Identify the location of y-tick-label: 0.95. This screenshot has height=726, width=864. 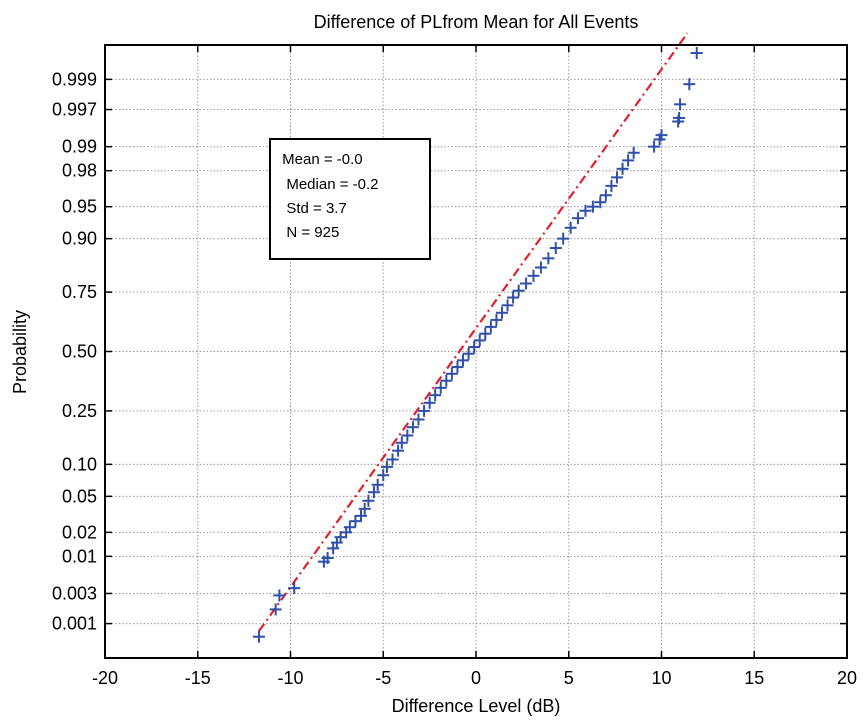
(79, 207).